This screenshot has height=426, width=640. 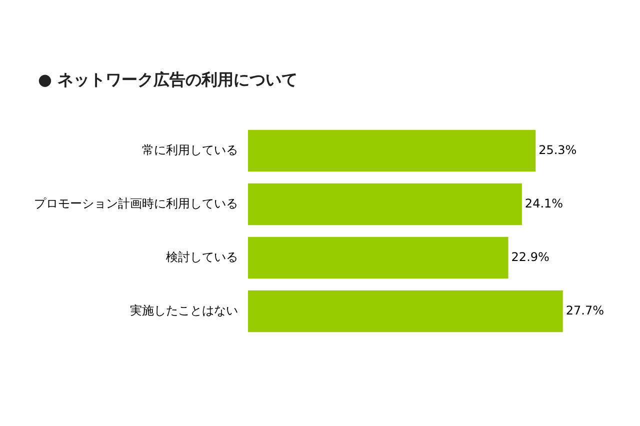 What do you see at coordinates (168, 80) in the screenshot?
I see `chart-title: ● ネットワーク広告の利用について` at bounding box center [168, 80].